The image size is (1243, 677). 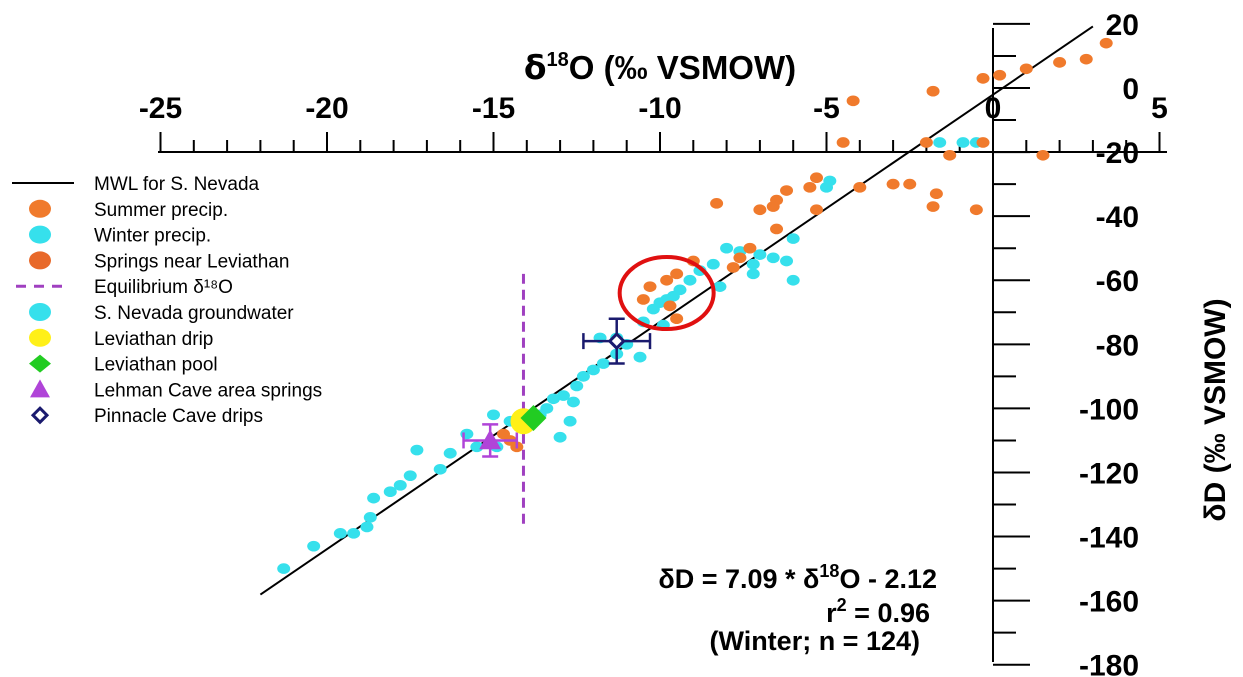 I want to click on legend-item: Lehman Cave area springs, so click(x=176, y=390).